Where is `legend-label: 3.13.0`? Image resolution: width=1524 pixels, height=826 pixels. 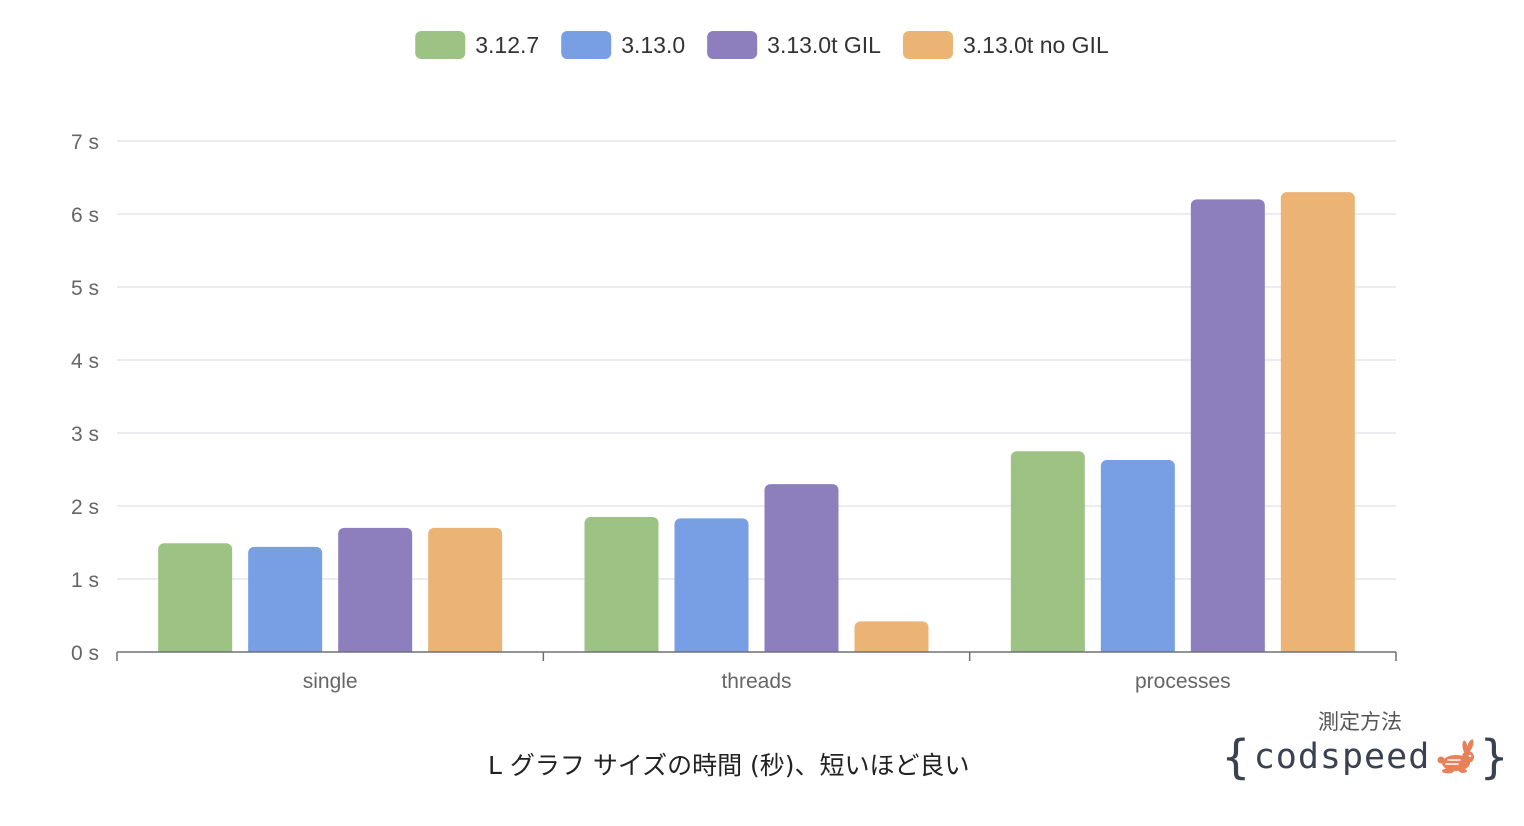
legend-label: 3.13.0 is located at coordinates (653, 45).